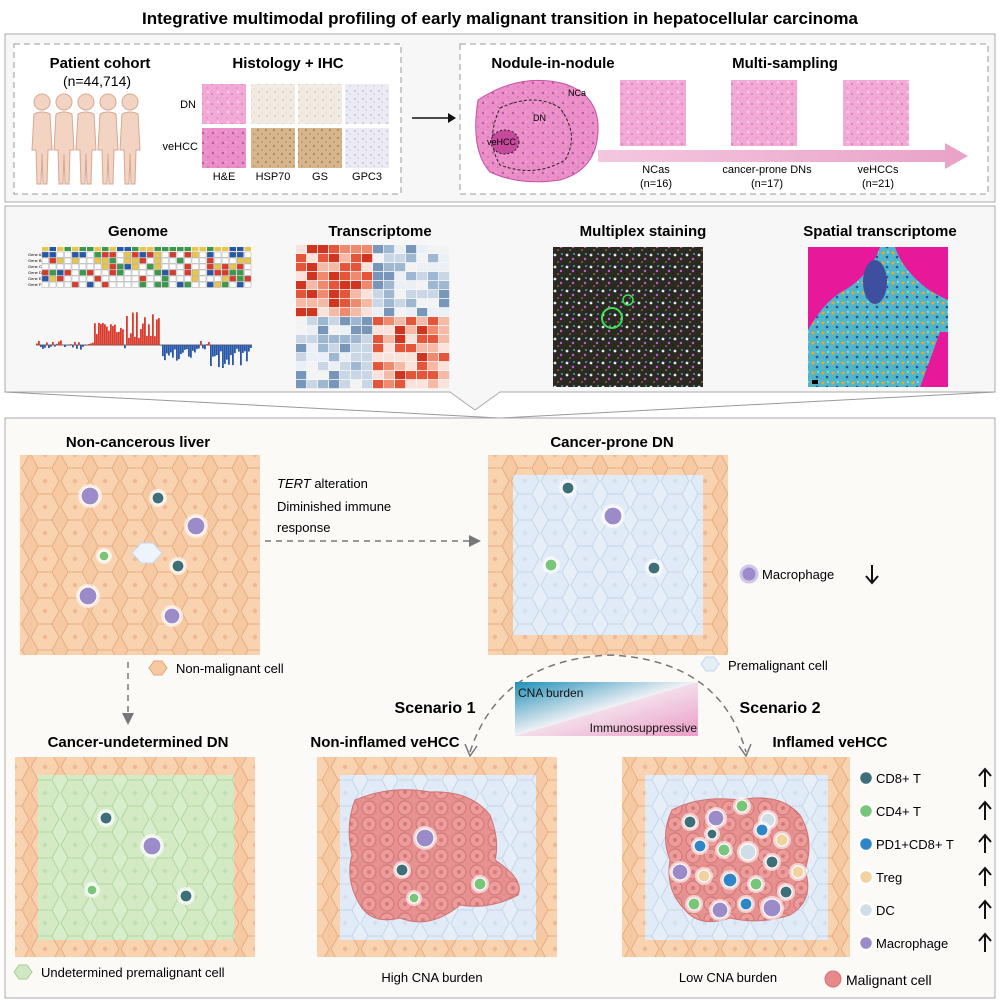 The width and height of the screenshot is (1000, 1000). Describe the element at coordinates (502, 142) in the screenshot. I see `nodule-label-vehcc: veHCC` at that location.